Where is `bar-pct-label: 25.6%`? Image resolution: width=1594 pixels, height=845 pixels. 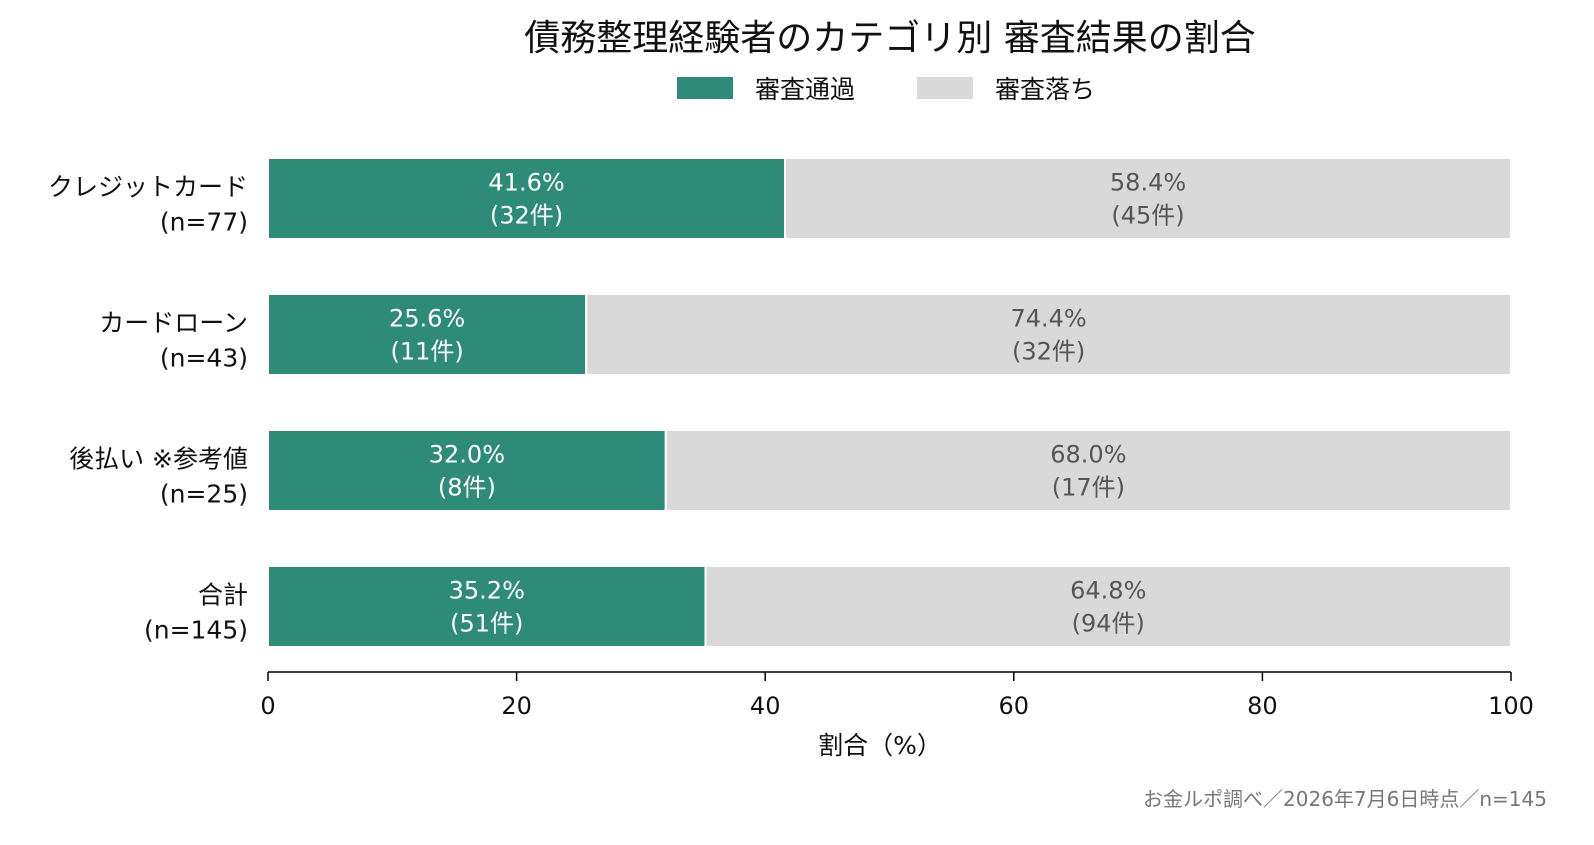 bar-pct-label: 25.6% is located at coordinates (427, 319).